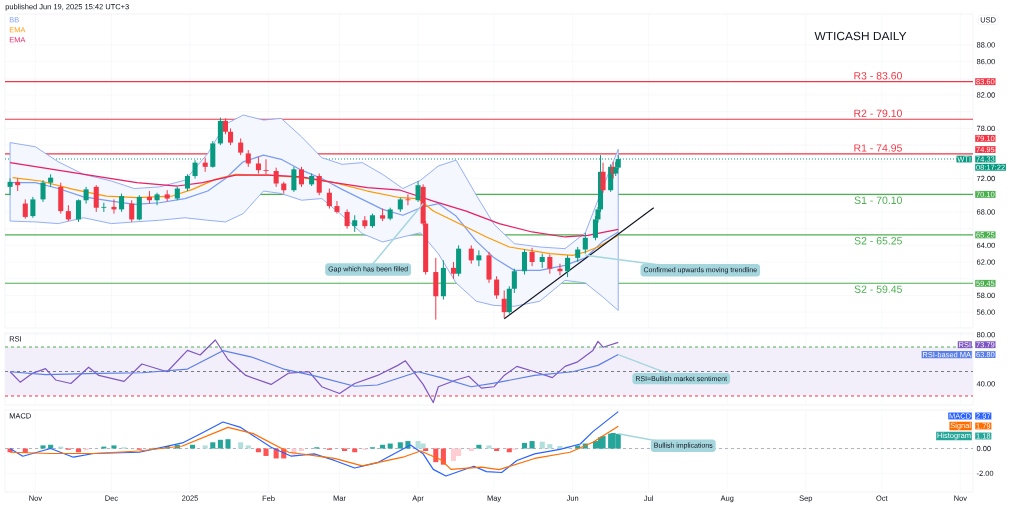  I want to click on text: WTICASH DAILY, so click(860, 36).